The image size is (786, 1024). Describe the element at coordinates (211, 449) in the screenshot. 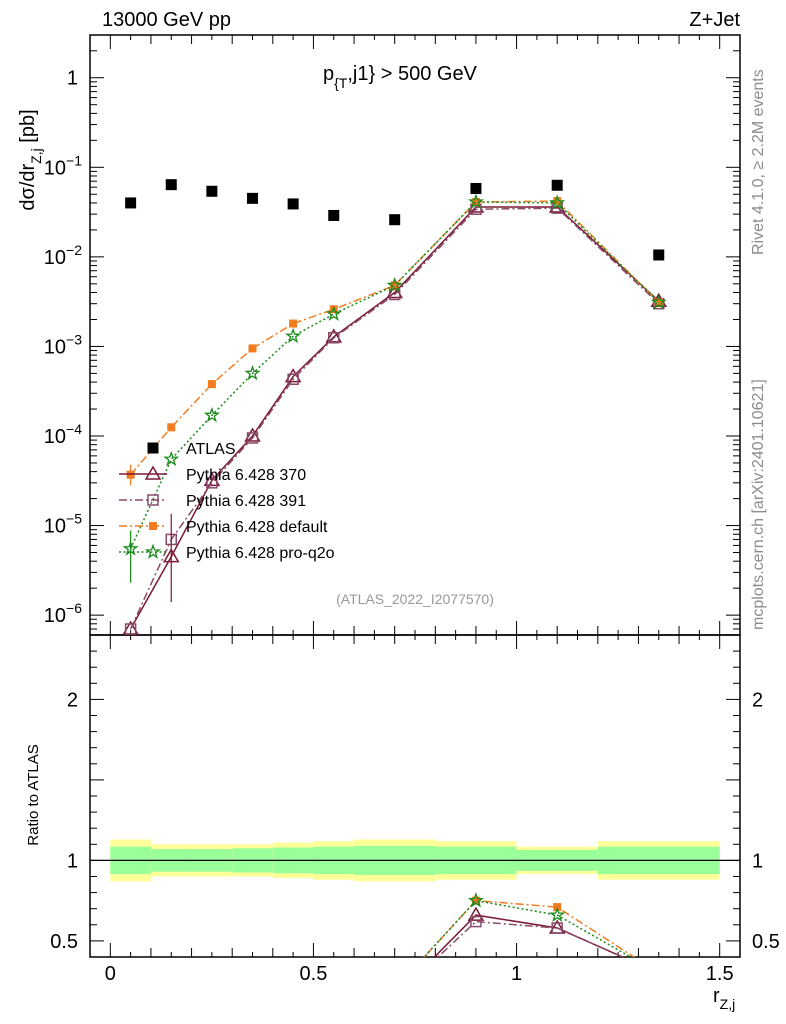

I see `legend-label: ATLAS` at that location.